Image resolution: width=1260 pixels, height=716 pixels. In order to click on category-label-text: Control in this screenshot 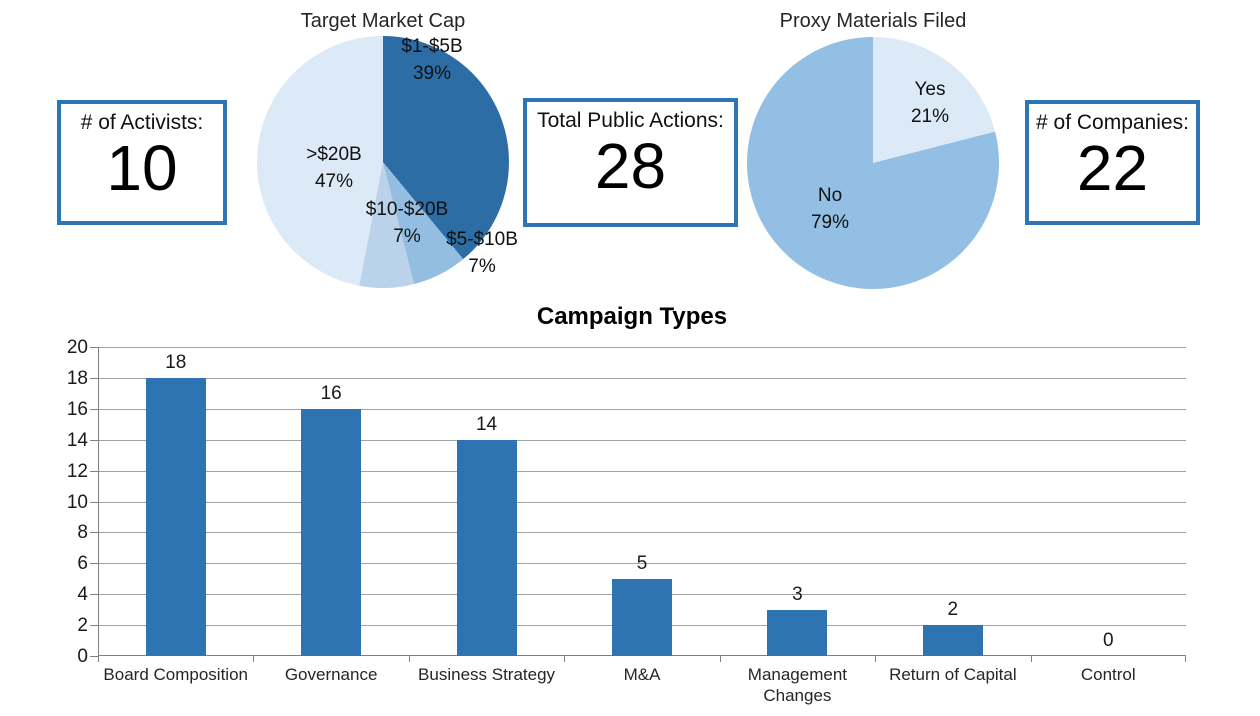, I will do `click(1108, 674)`.